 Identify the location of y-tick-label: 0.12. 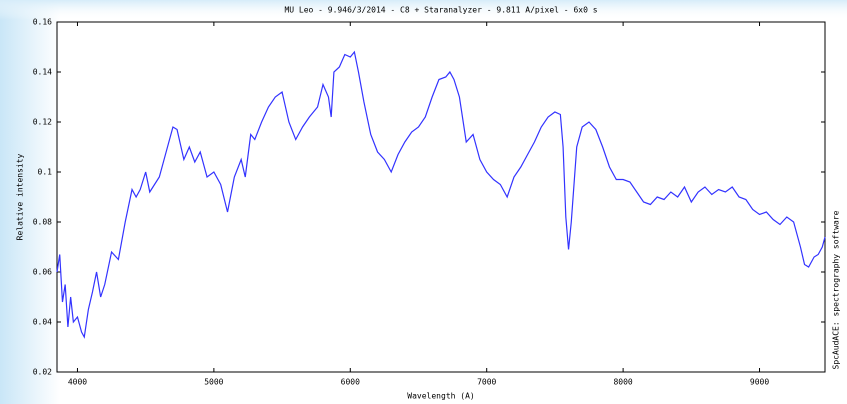
(42, 122).